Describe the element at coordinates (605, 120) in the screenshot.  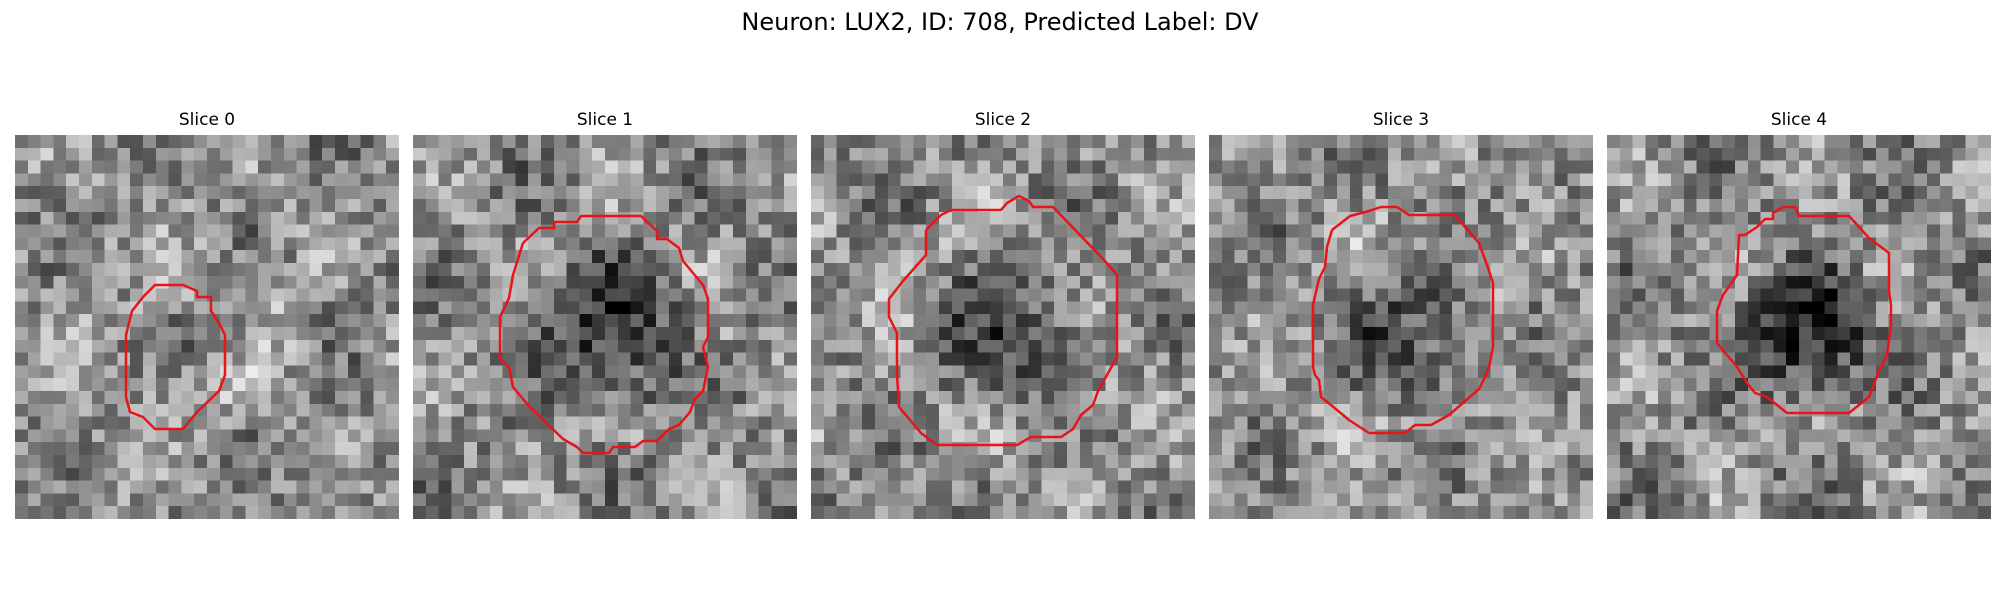
I see `slice-title: Slice 1` at that location.